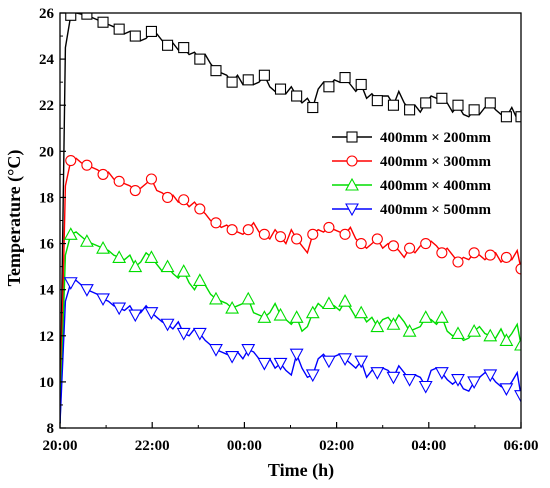 The image size is (550, 488). Describe the element at coordinates (47, 60) in the screenshot. I see `y-tick-label: 24` at that location.